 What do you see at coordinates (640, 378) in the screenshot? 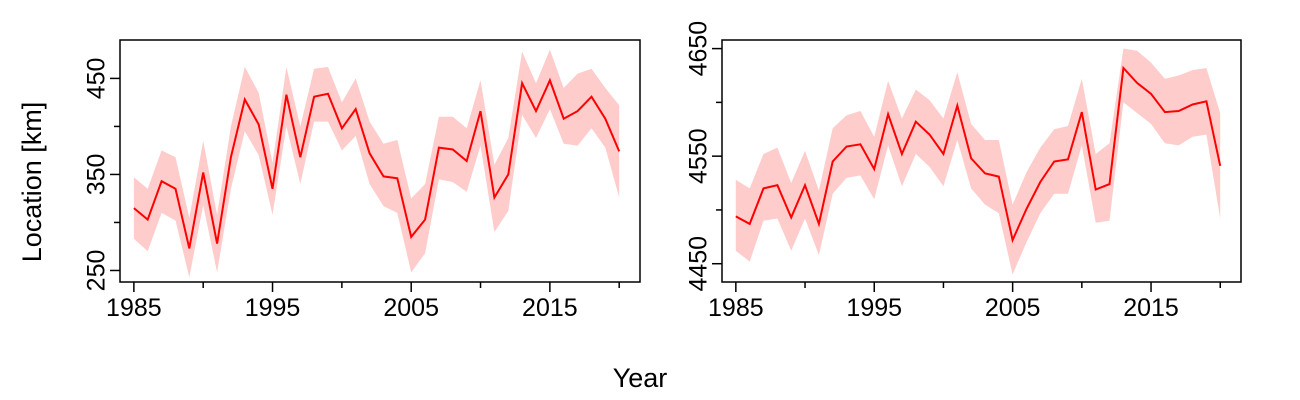
I see `x-axis-title: Year` at bounding box center [640, 378].